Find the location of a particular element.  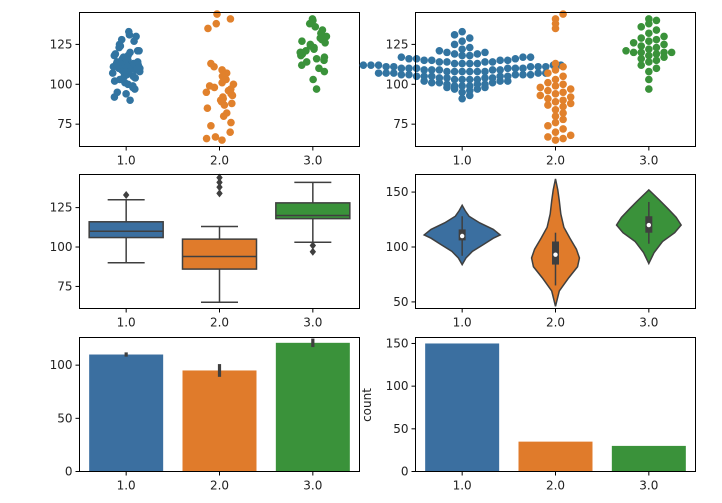

count-plot-panel: 1.0 2.0 3.0 0 50 100 150 is located at coordinates (536, 414).